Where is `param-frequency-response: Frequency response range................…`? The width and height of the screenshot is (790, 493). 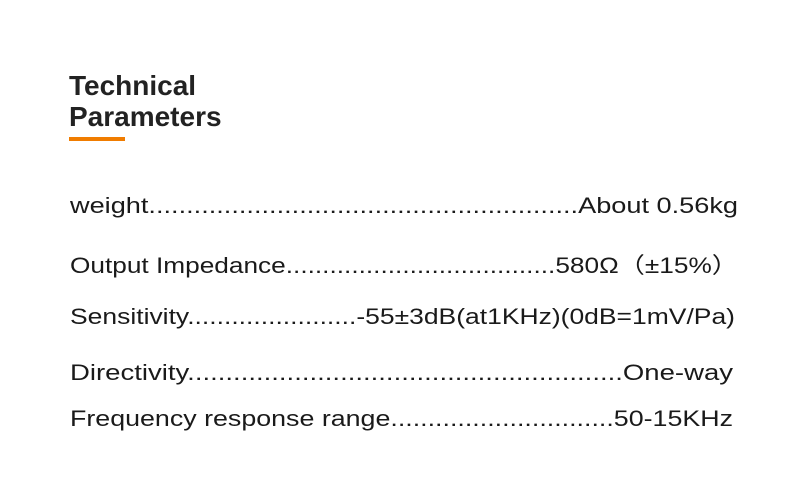 param-frequency-response: Frequency response range................… is located at coordinates (401, 418).